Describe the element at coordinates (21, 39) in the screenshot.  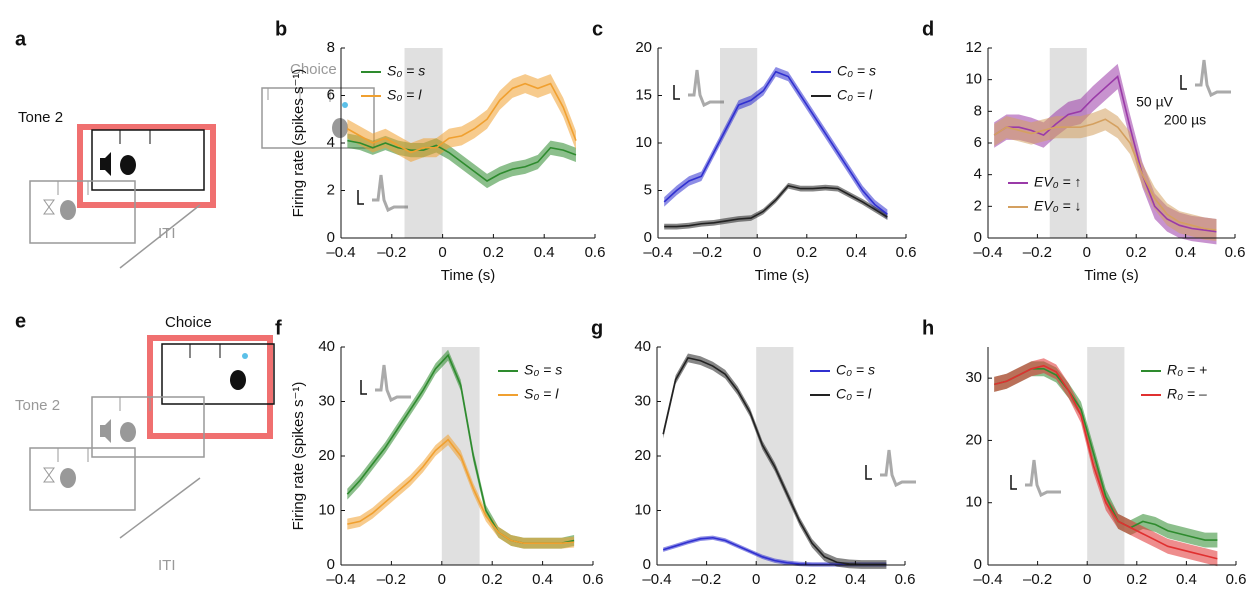
I see `panel-letter: a` at that location.